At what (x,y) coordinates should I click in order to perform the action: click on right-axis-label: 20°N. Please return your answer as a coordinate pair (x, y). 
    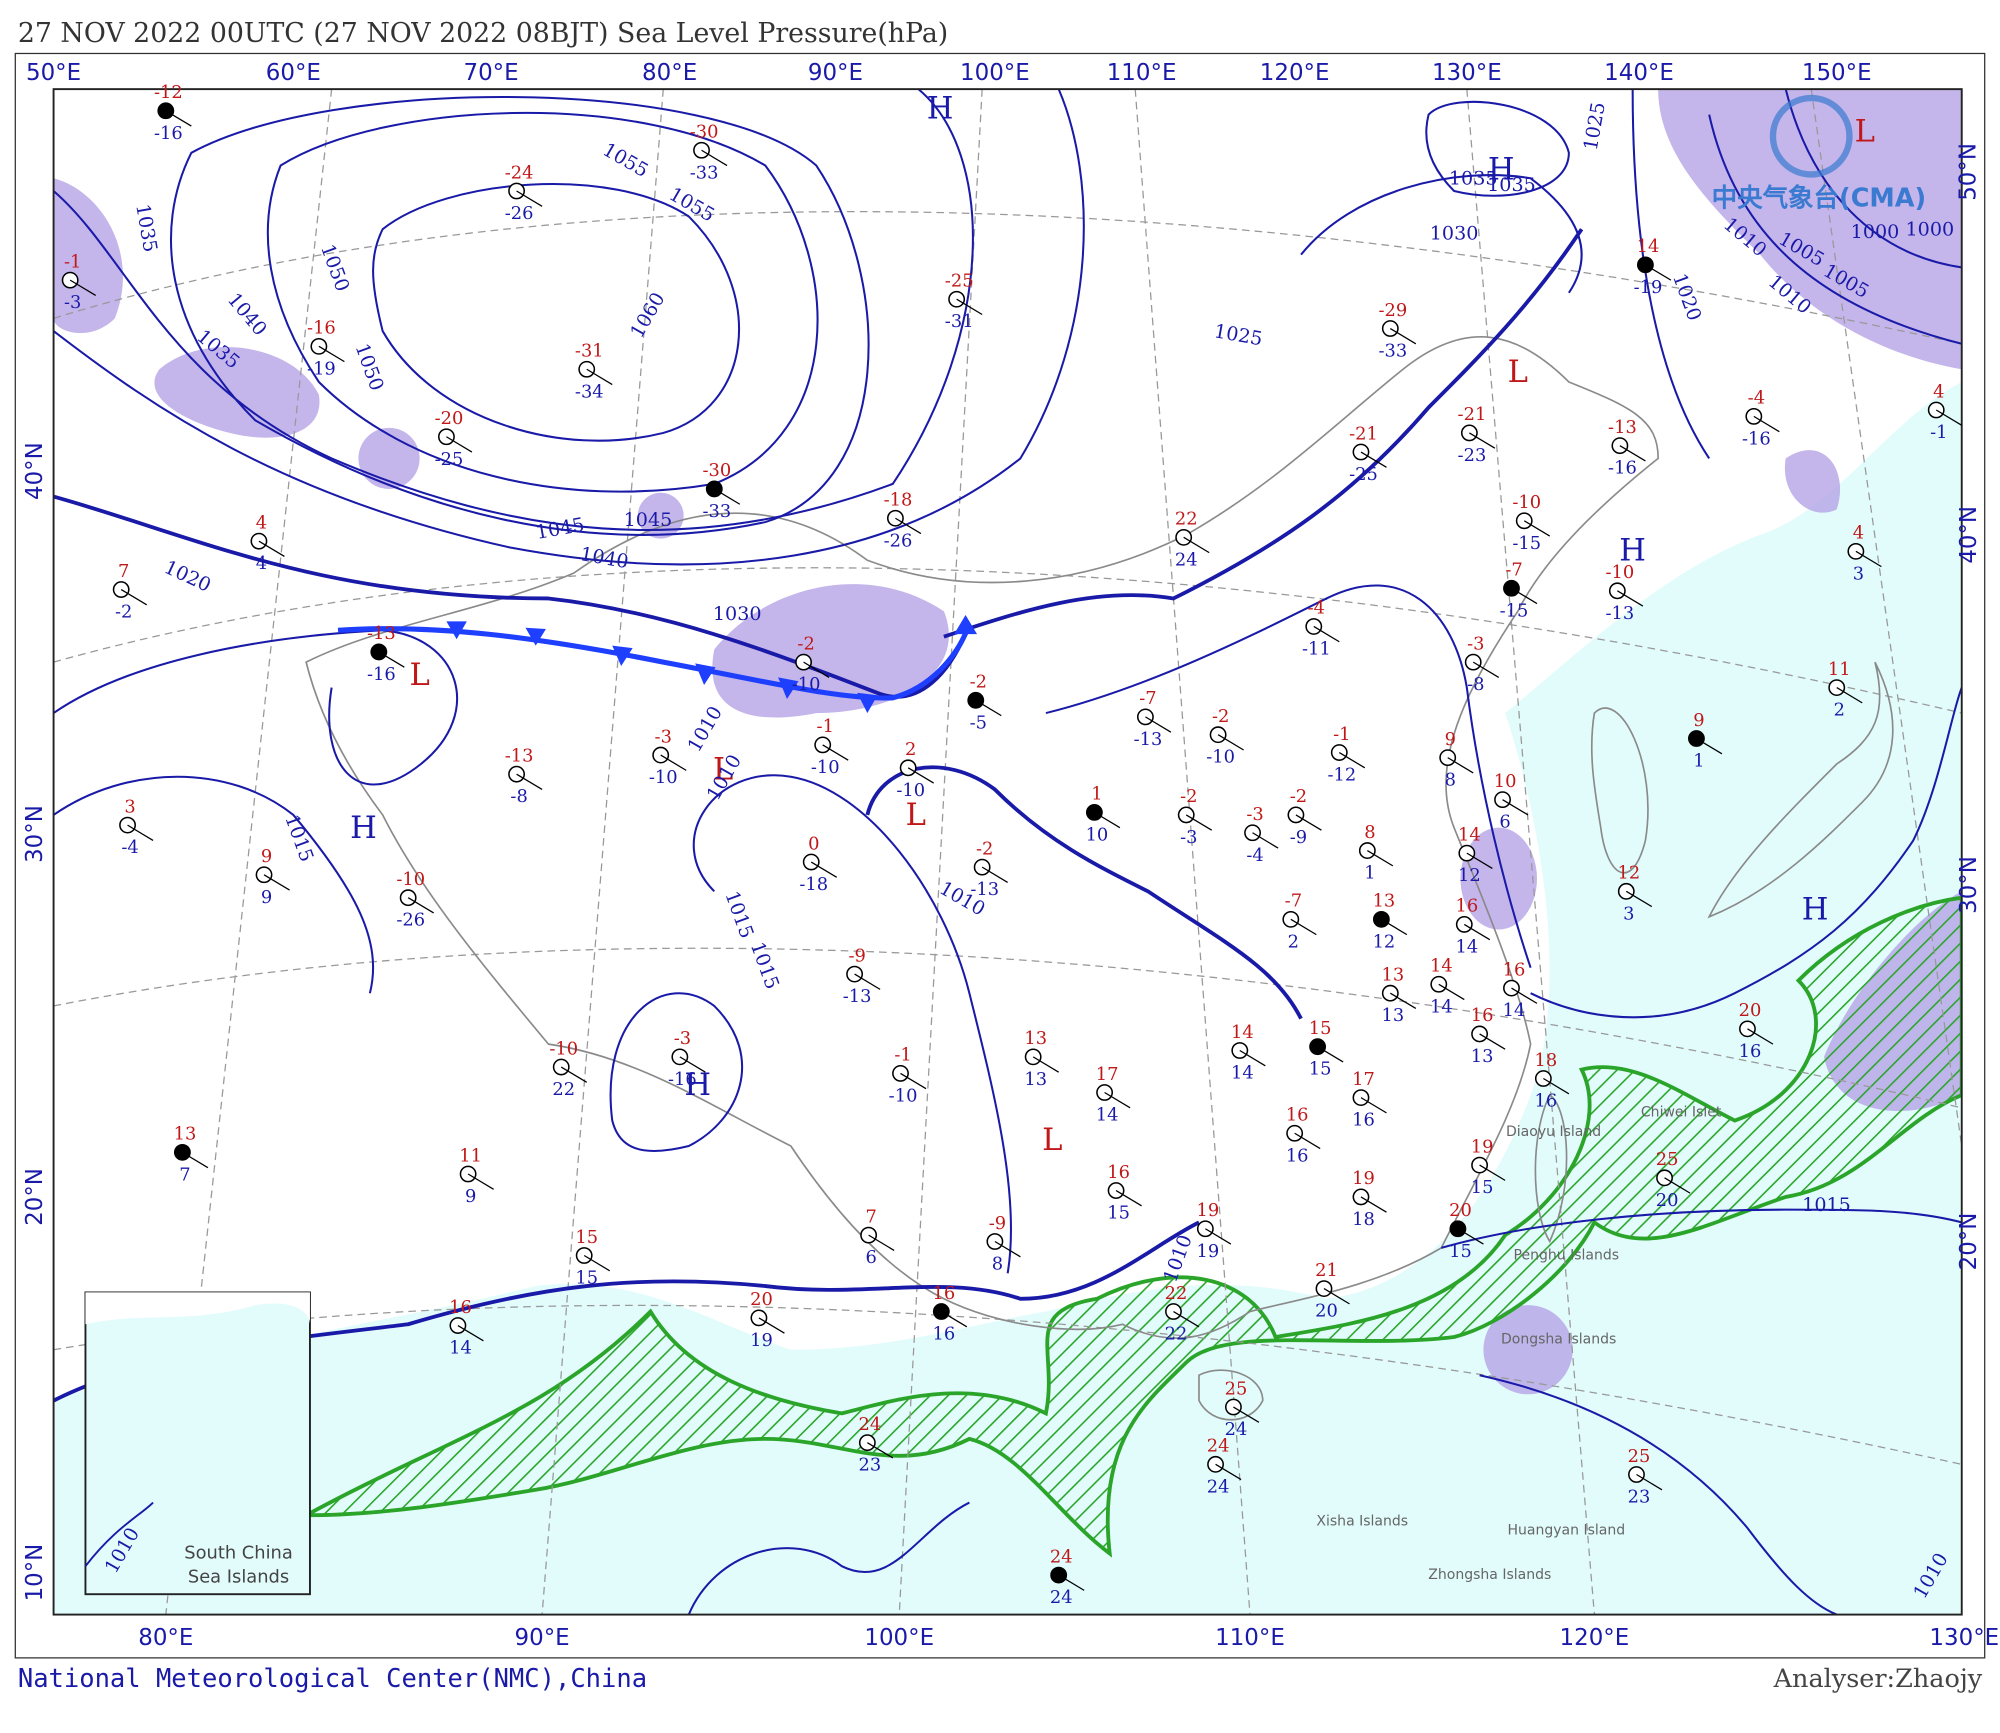
    Looking at the image, I should click on (1969, 1242).